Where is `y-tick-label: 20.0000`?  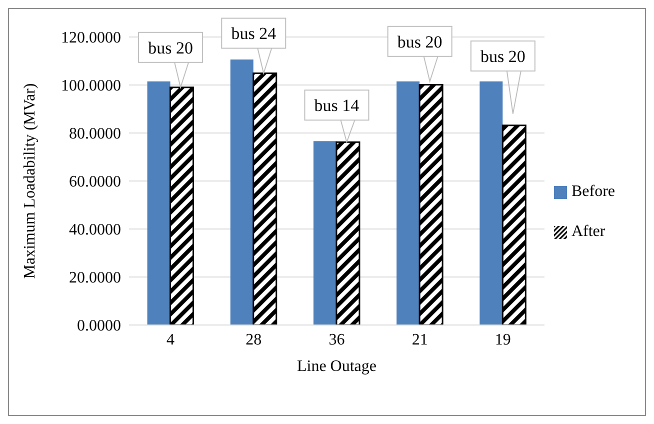
y-tick-label: 20.0000 is located at coordinates (95, 278).